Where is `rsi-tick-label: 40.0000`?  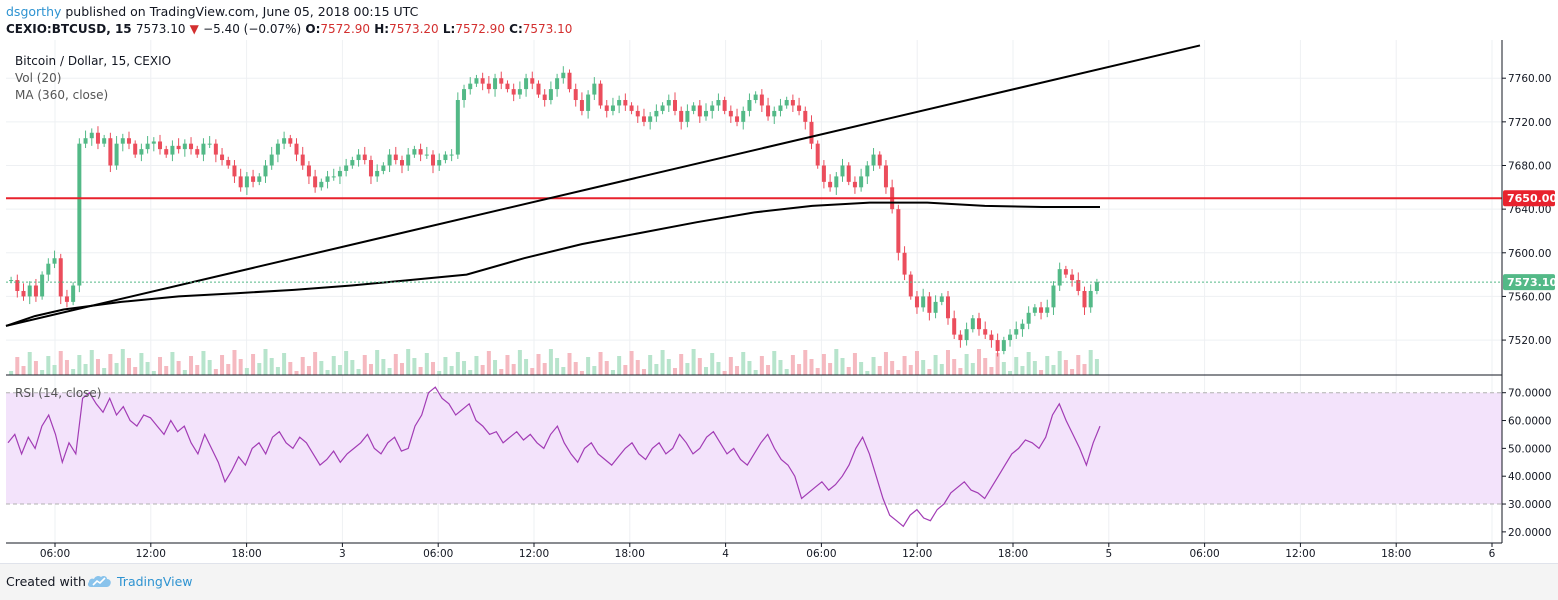
rsi-tick-label: 40.0000 is located at coordinates (1529, 477).